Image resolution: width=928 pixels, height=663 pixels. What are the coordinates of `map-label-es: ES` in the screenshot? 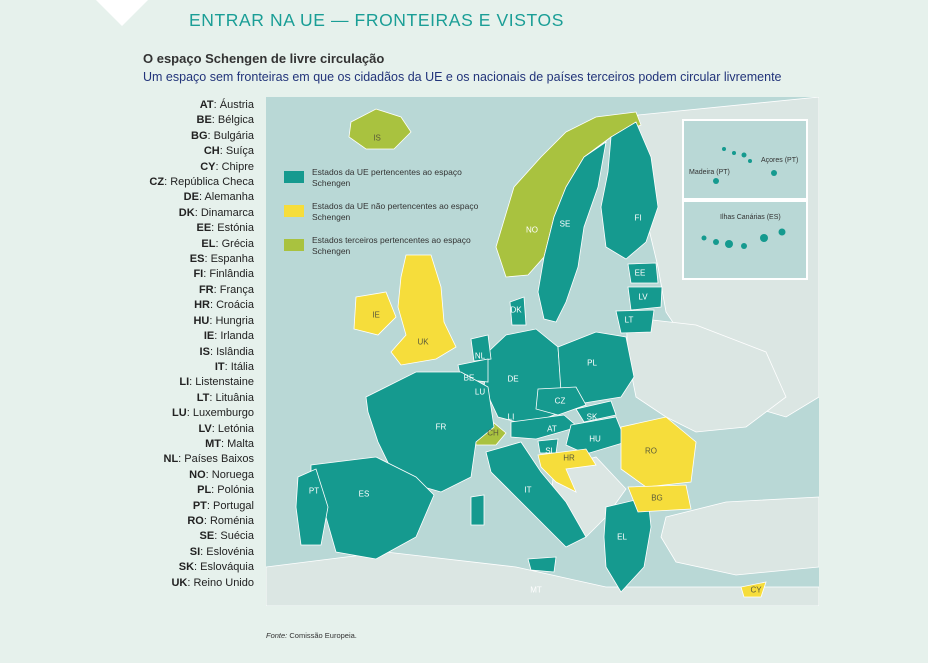 It's located at (364, 494).